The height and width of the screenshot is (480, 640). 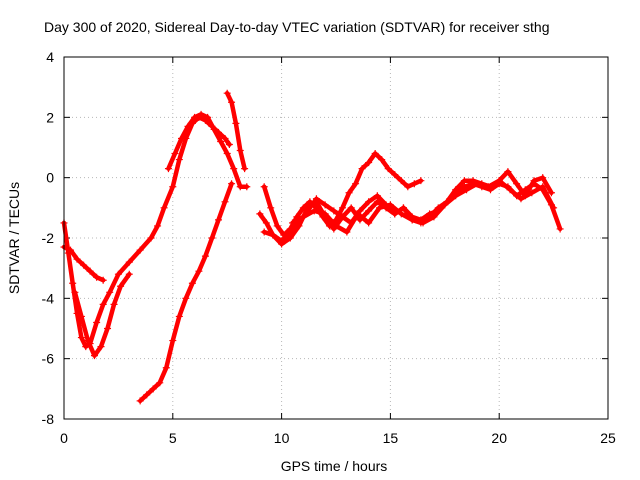 What do you see at coordinates (499, 438) in the screenshot?
I see `x-tick-label: 20` at bounding box center [499, 438].